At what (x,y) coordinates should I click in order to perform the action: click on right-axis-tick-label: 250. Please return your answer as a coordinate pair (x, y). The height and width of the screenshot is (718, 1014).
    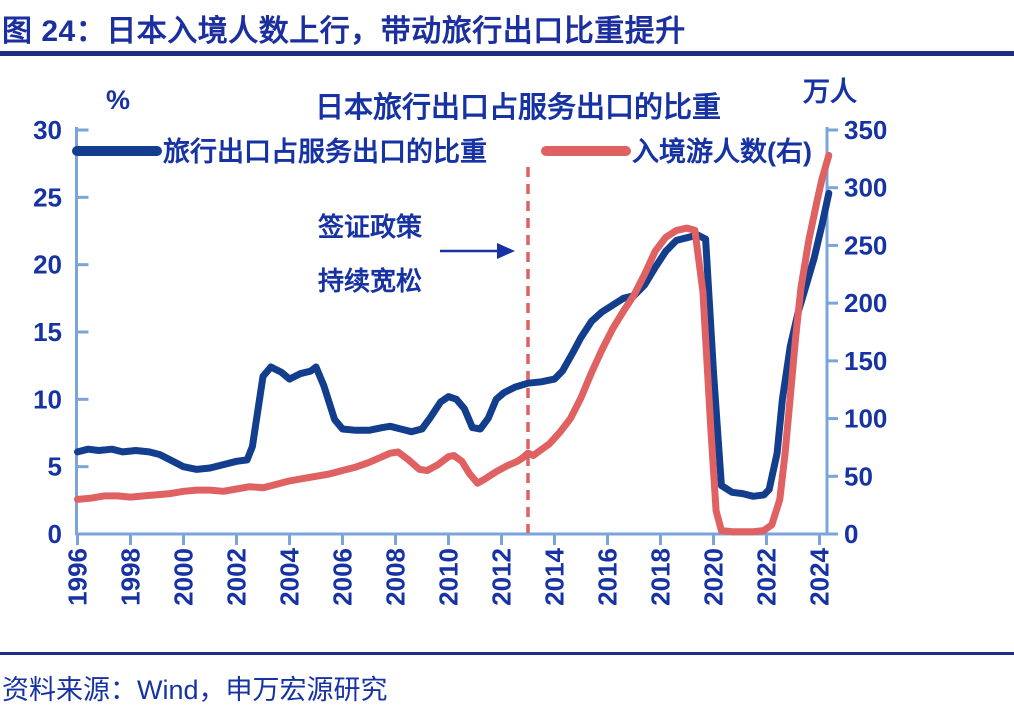
    Looking at the image, I should click on (865, 245).